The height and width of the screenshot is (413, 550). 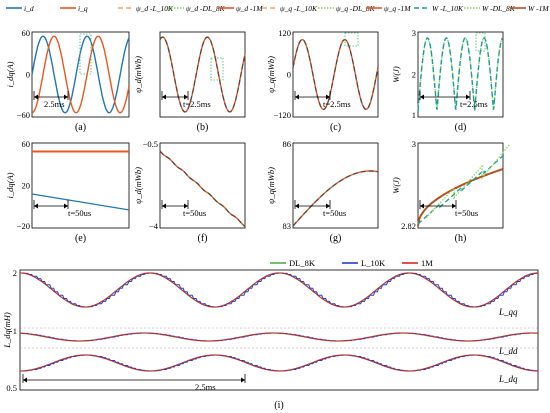 What do you see at coordinates (279, 337) in the screenshot?
I see `series-line-1m-ldd` at bounding box center [279, 337].